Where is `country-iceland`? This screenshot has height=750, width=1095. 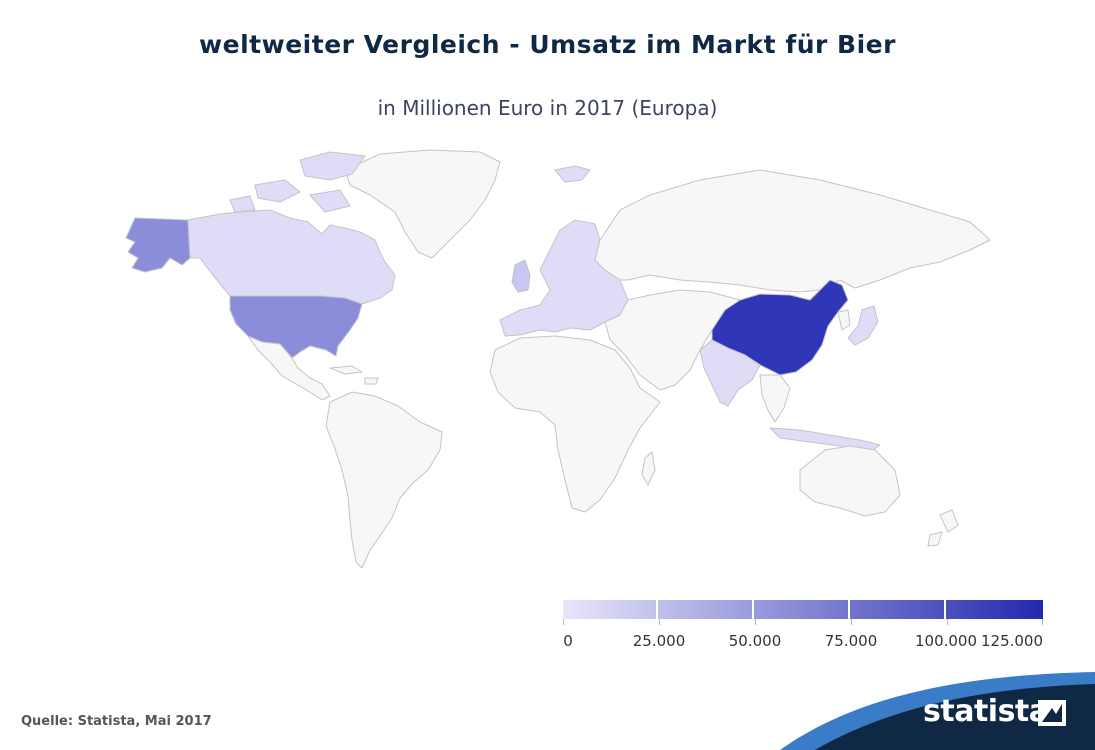 country-iceland is located at coordinates (572, 174).